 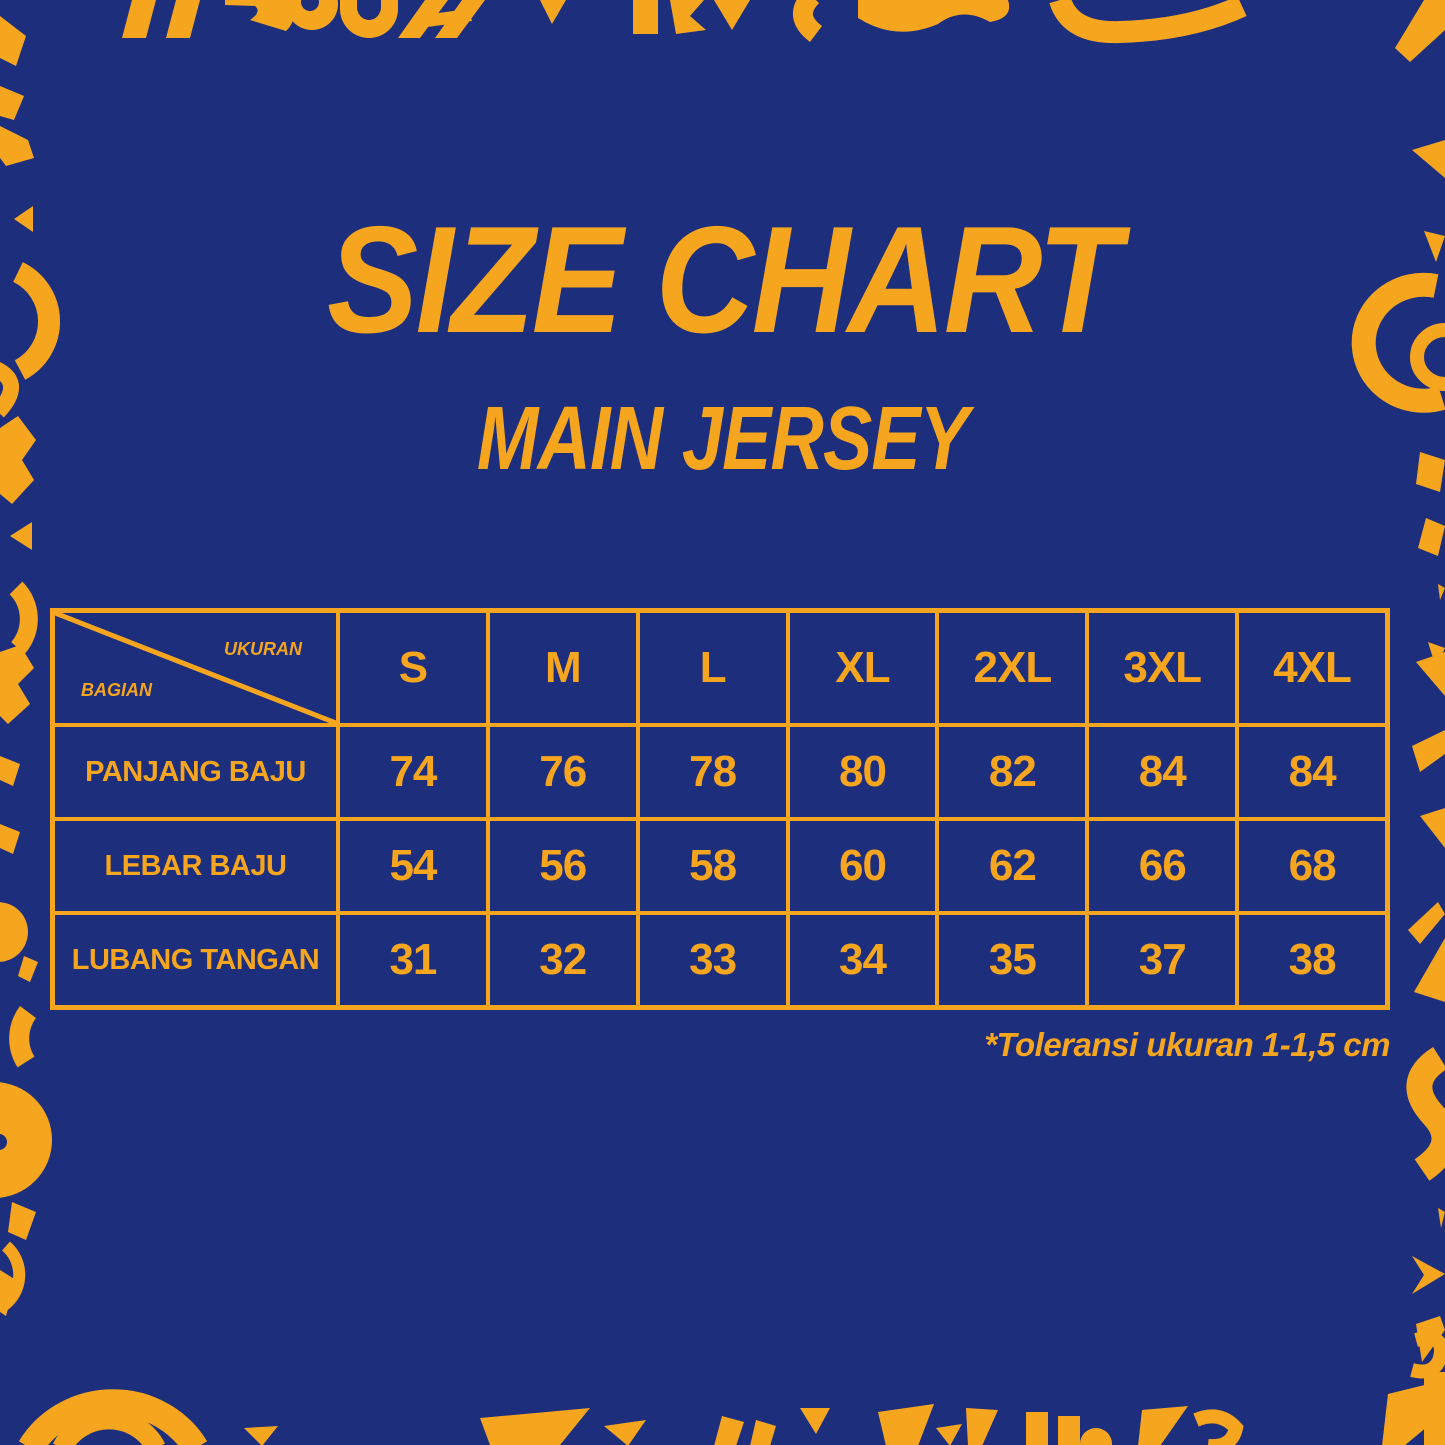 What do you see at coordinates (1012, 866) in the screenshot?
I see `table-cell: 62` at bounding box center [1012, 866].